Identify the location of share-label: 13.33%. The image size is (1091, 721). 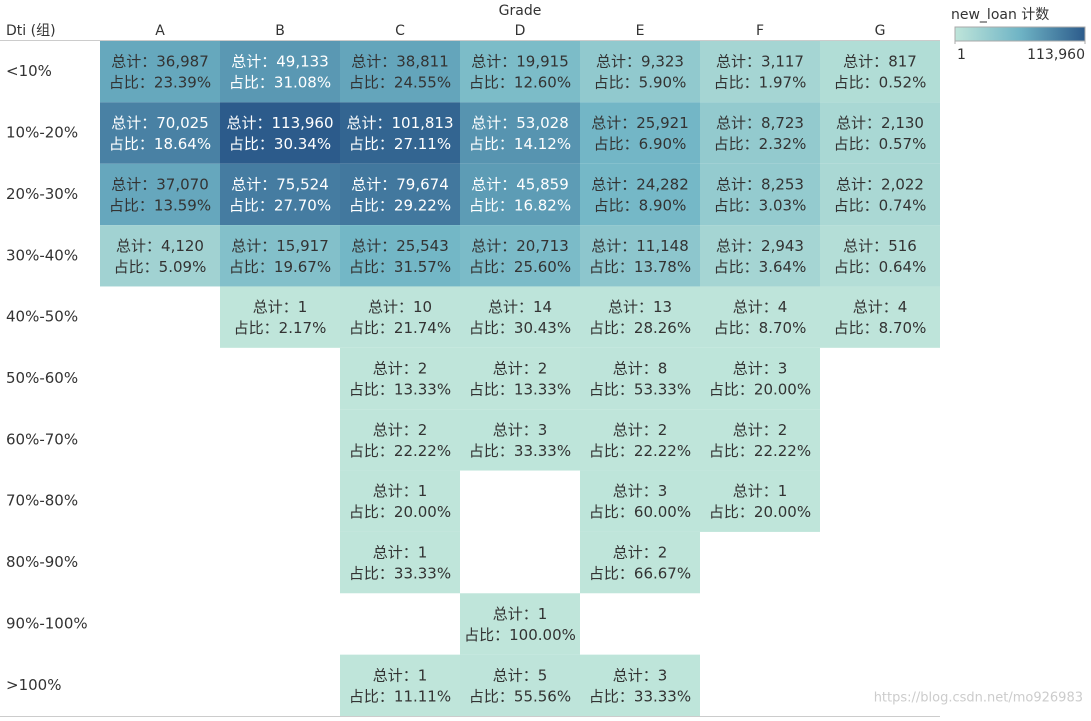
(542, 389).